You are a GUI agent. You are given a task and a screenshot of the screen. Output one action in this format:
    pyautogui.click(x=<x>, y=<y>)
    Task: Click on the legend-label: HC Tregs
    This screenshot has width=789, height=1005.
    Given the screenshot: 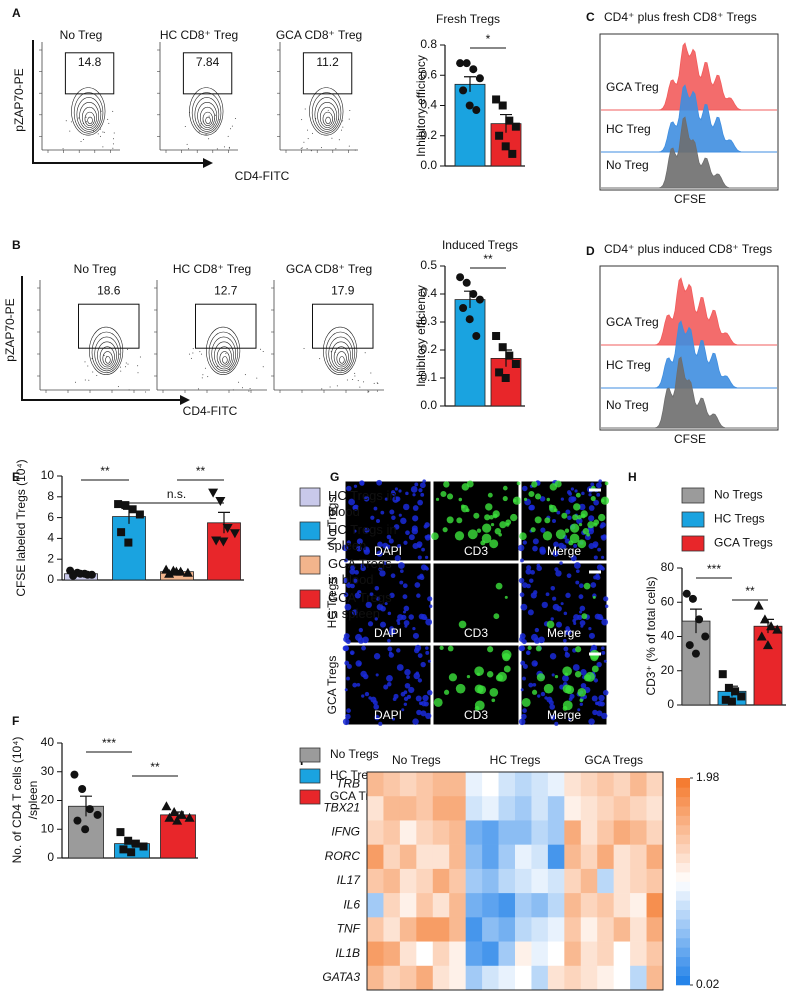 What is the action you would take?
    pyautogui.click(x=739, y=519)
    